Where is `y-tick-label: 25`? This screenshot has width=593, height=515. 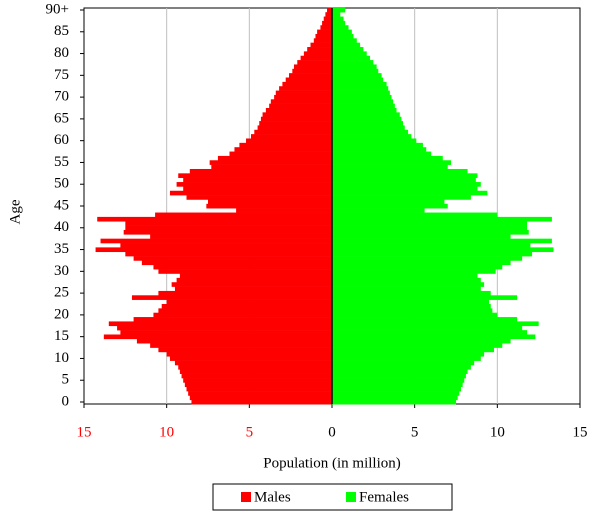
y-tick-label: 25 is located at coordinates (61, 293).